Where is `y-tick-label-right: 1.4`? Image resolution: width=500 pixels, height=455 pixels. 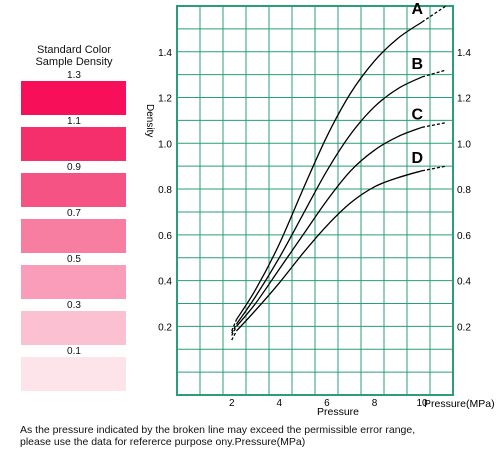 y-tick-label-right: 1.4 is located at coordinates (464, 53).